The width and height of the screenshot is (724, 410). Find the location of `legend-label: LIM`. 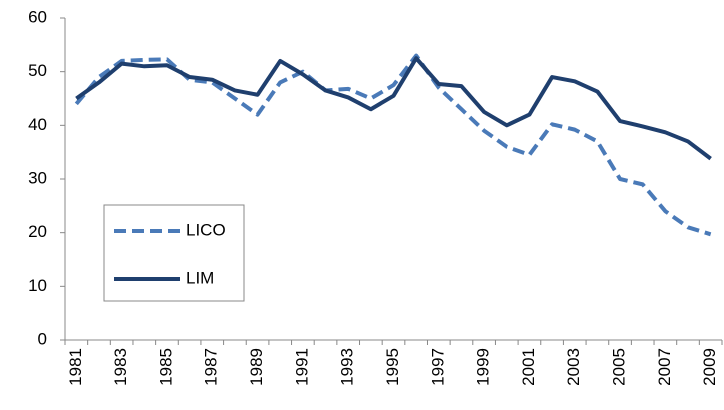

legend-label: LIM is located at coordinates (200, 277).